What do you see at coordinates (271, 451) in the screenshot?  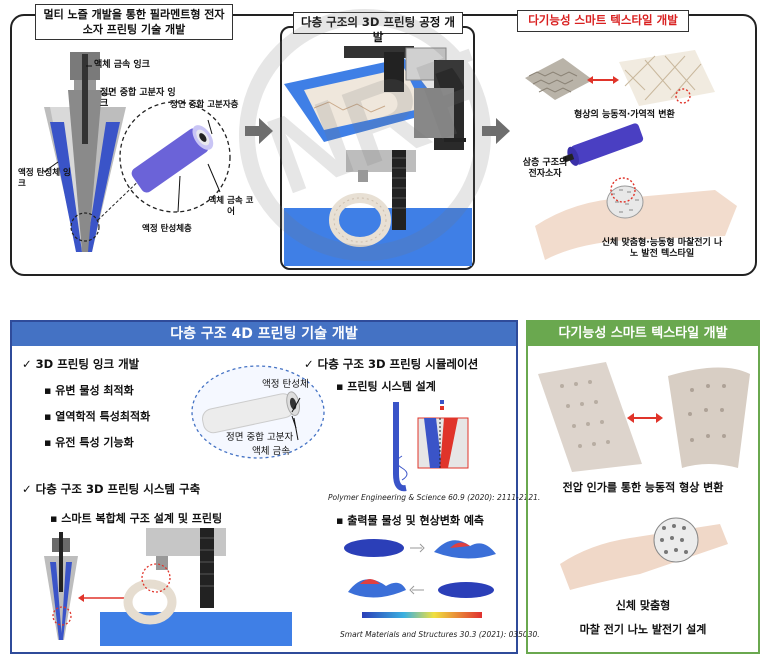 I see `label-fiber-metal: 액체 금속` at bounding box center [271, 451].